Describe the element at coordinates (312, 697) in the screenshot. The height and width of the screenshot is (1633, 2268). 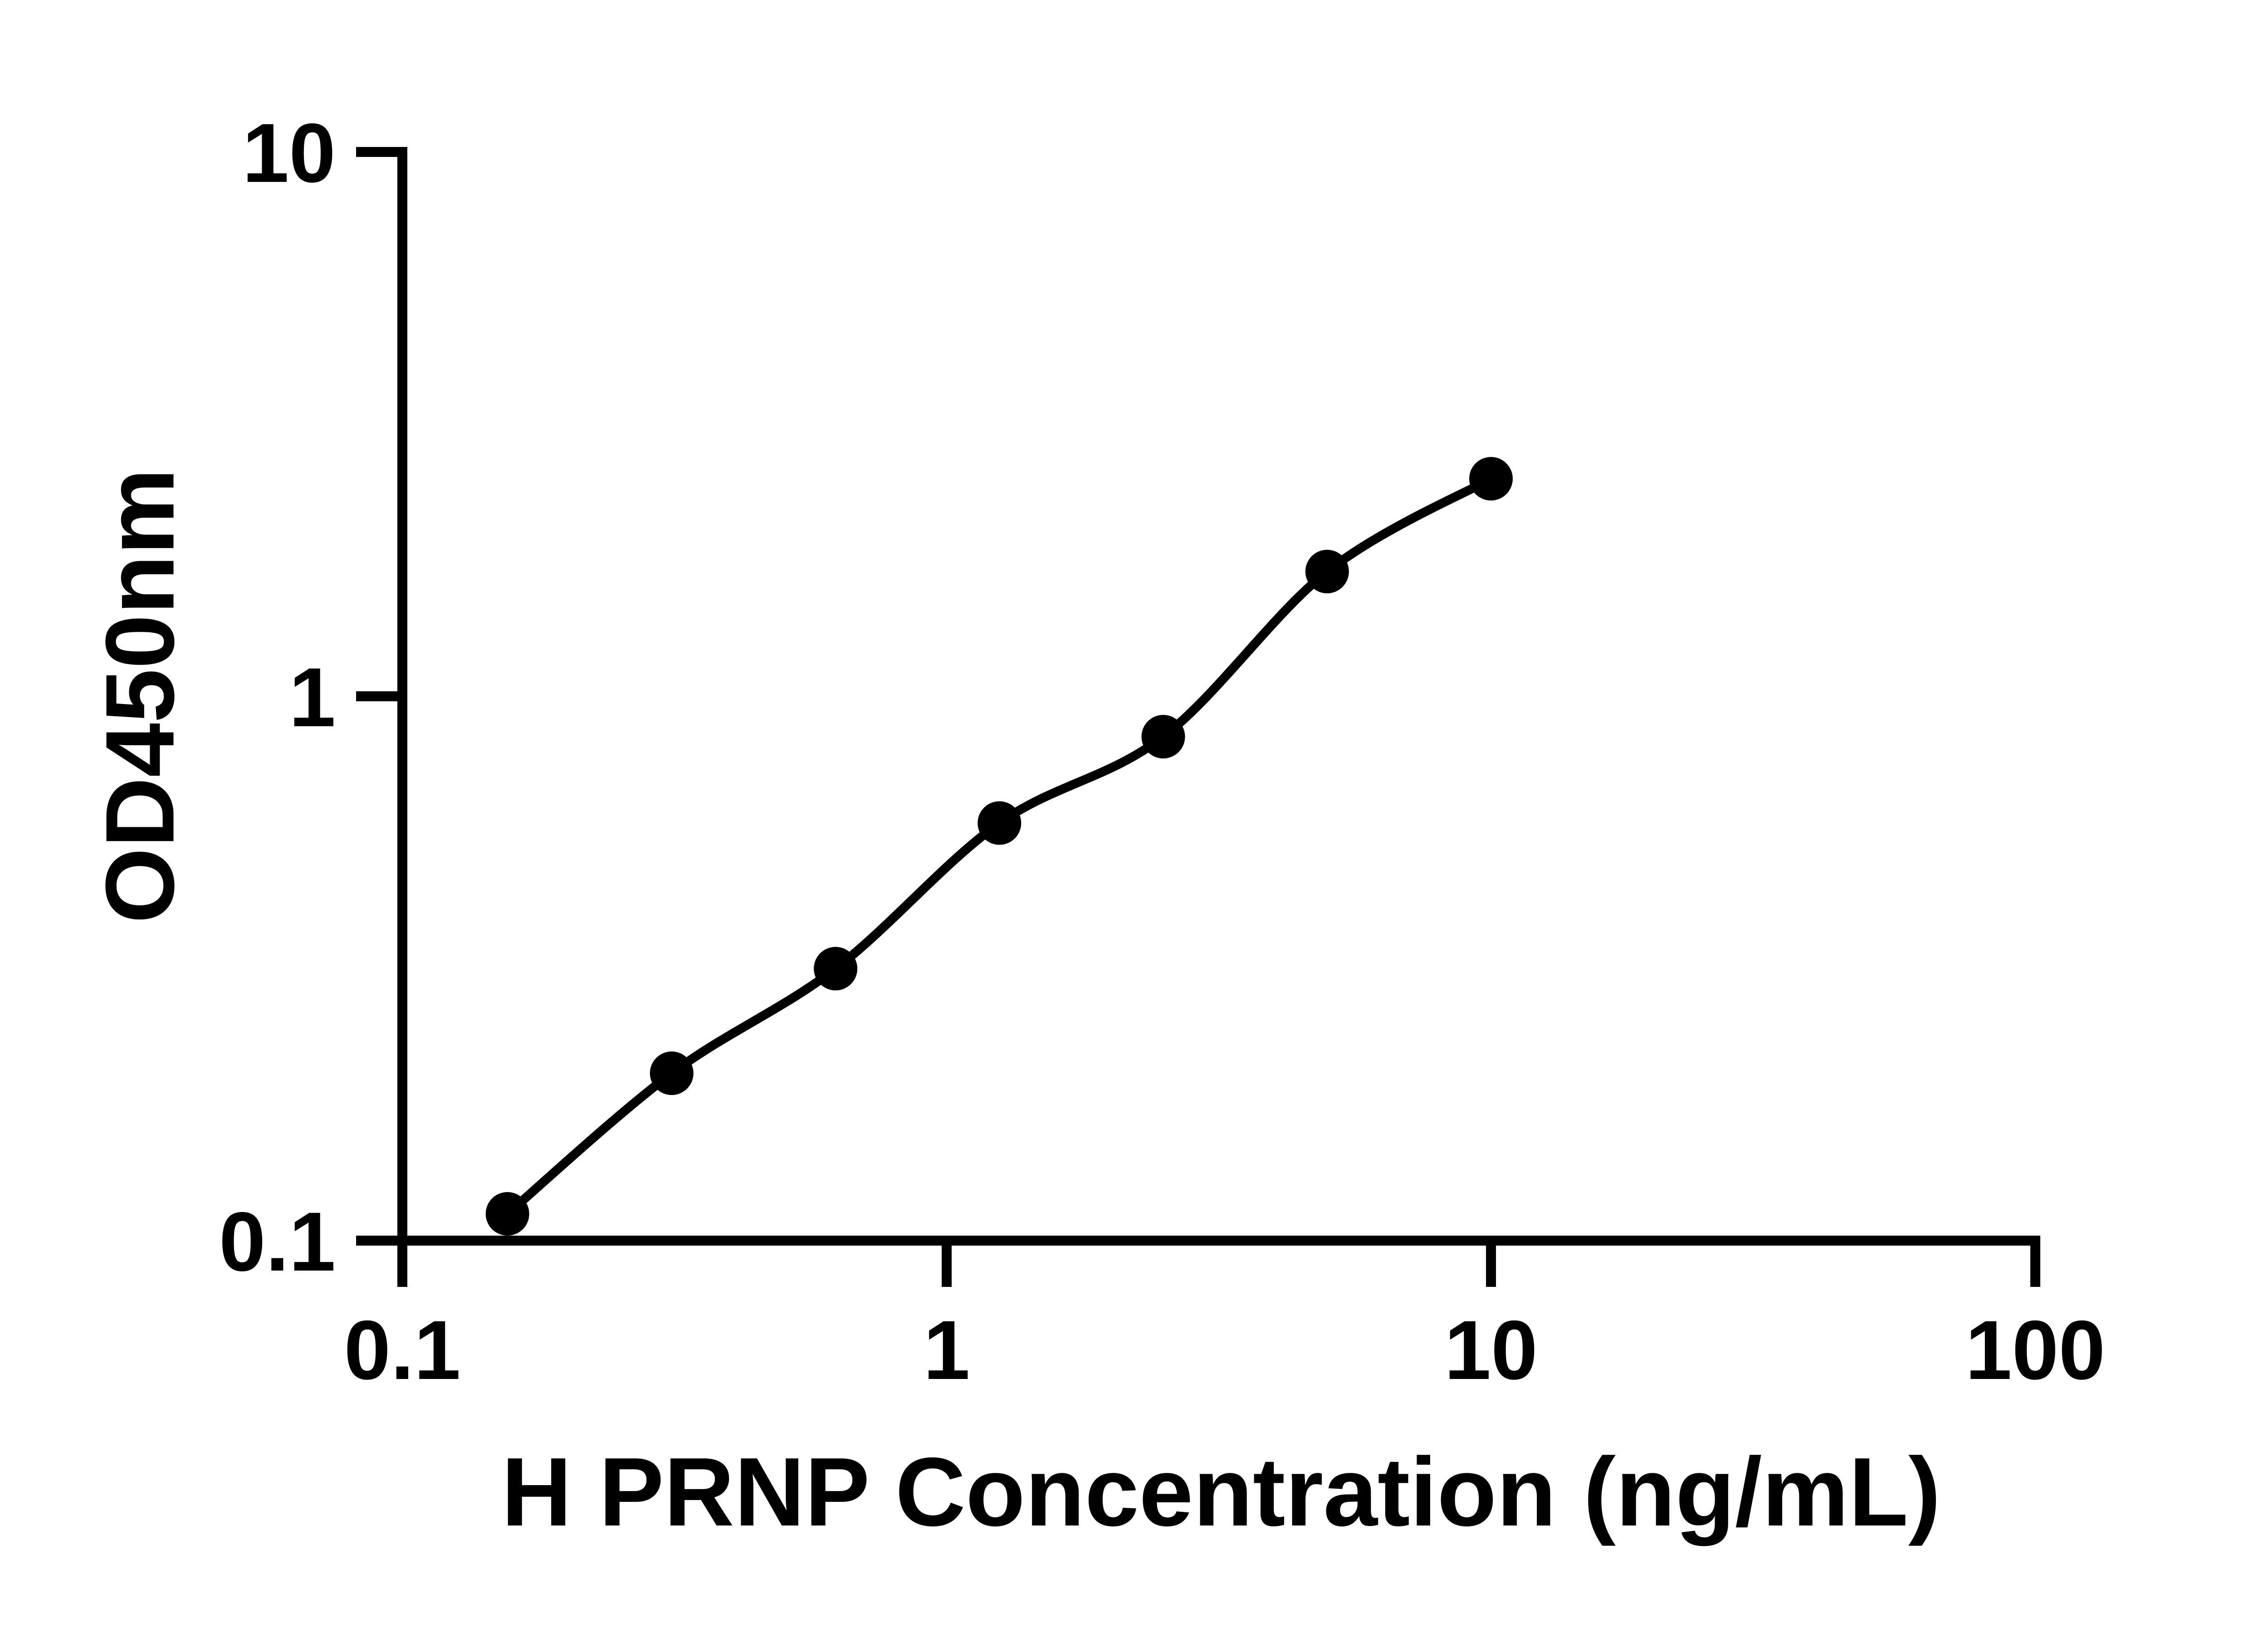
I see `y-tick-label: 1` at that location.